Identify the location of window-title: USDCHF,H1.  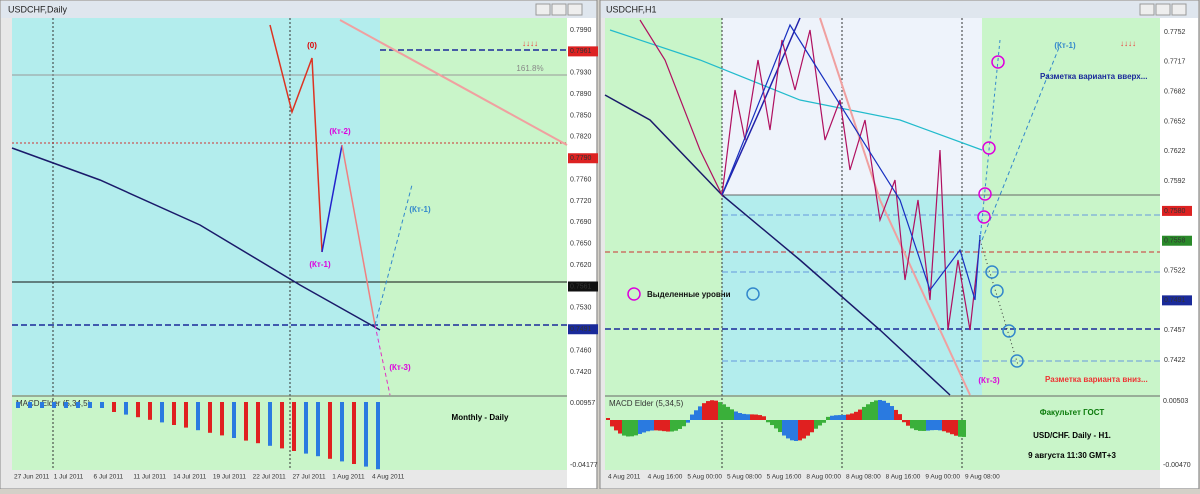
(631, 9).